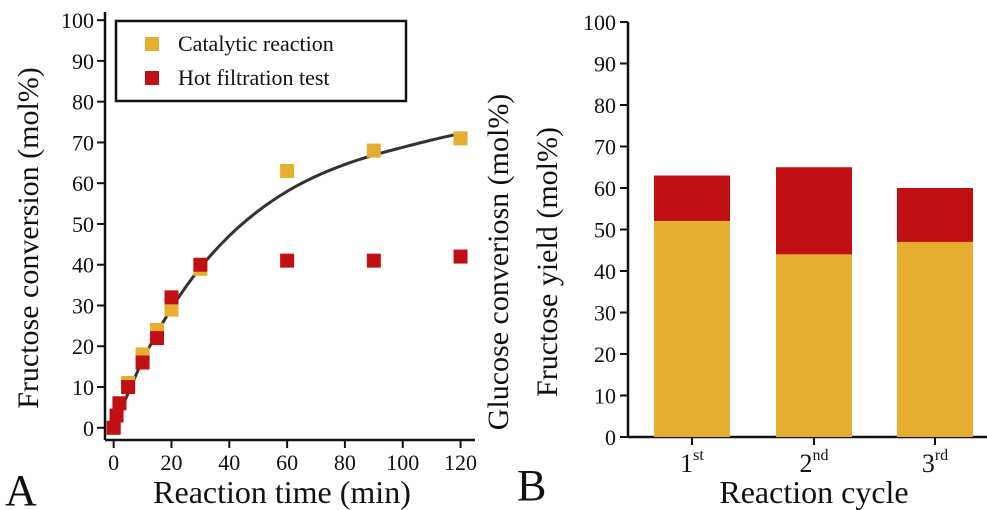 This screenshot has height=510, width=987. What do you see at coordinates (605, 188) in the screenshot?
I see `panel-b-y-tick-label: 60` at bounding box center [605, 188].